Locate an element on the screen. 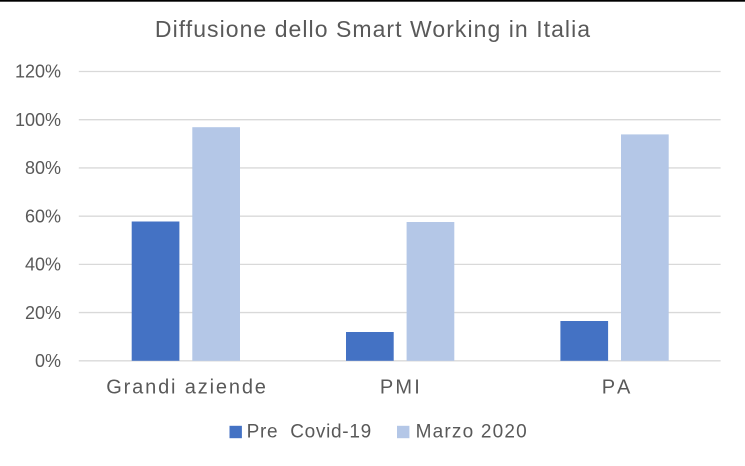  svg-text: 80% is located at coordinates (43, 168).